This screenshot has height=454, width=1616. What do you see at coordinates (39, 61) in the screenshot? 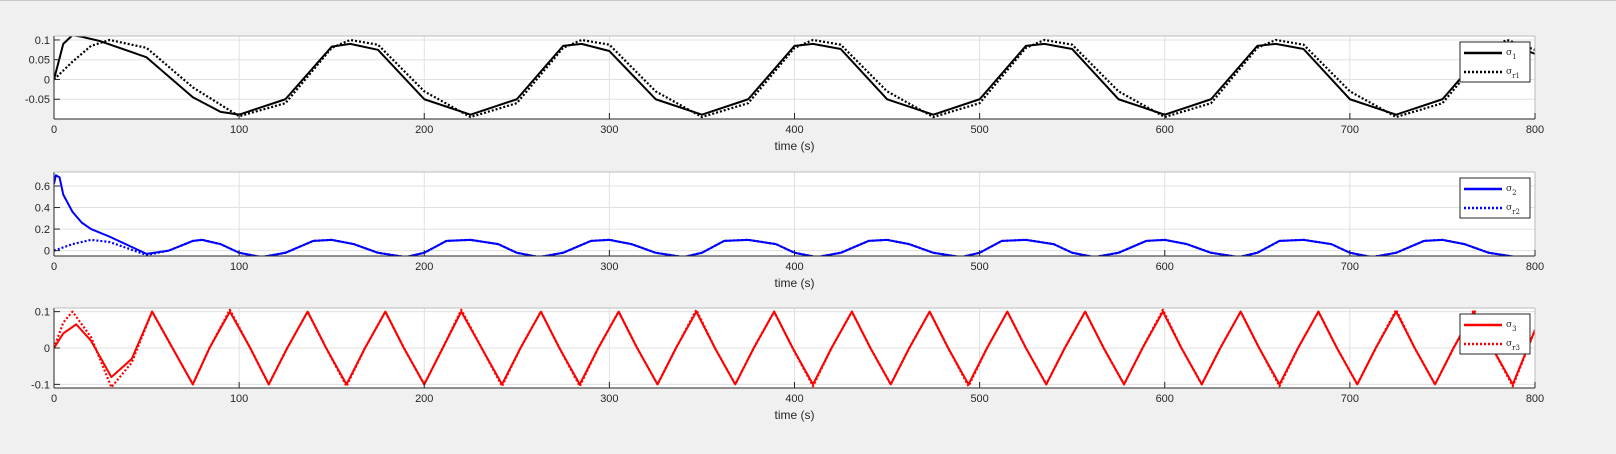
I see `y-tick-label: 0.05` at bounding box center [39, 61].